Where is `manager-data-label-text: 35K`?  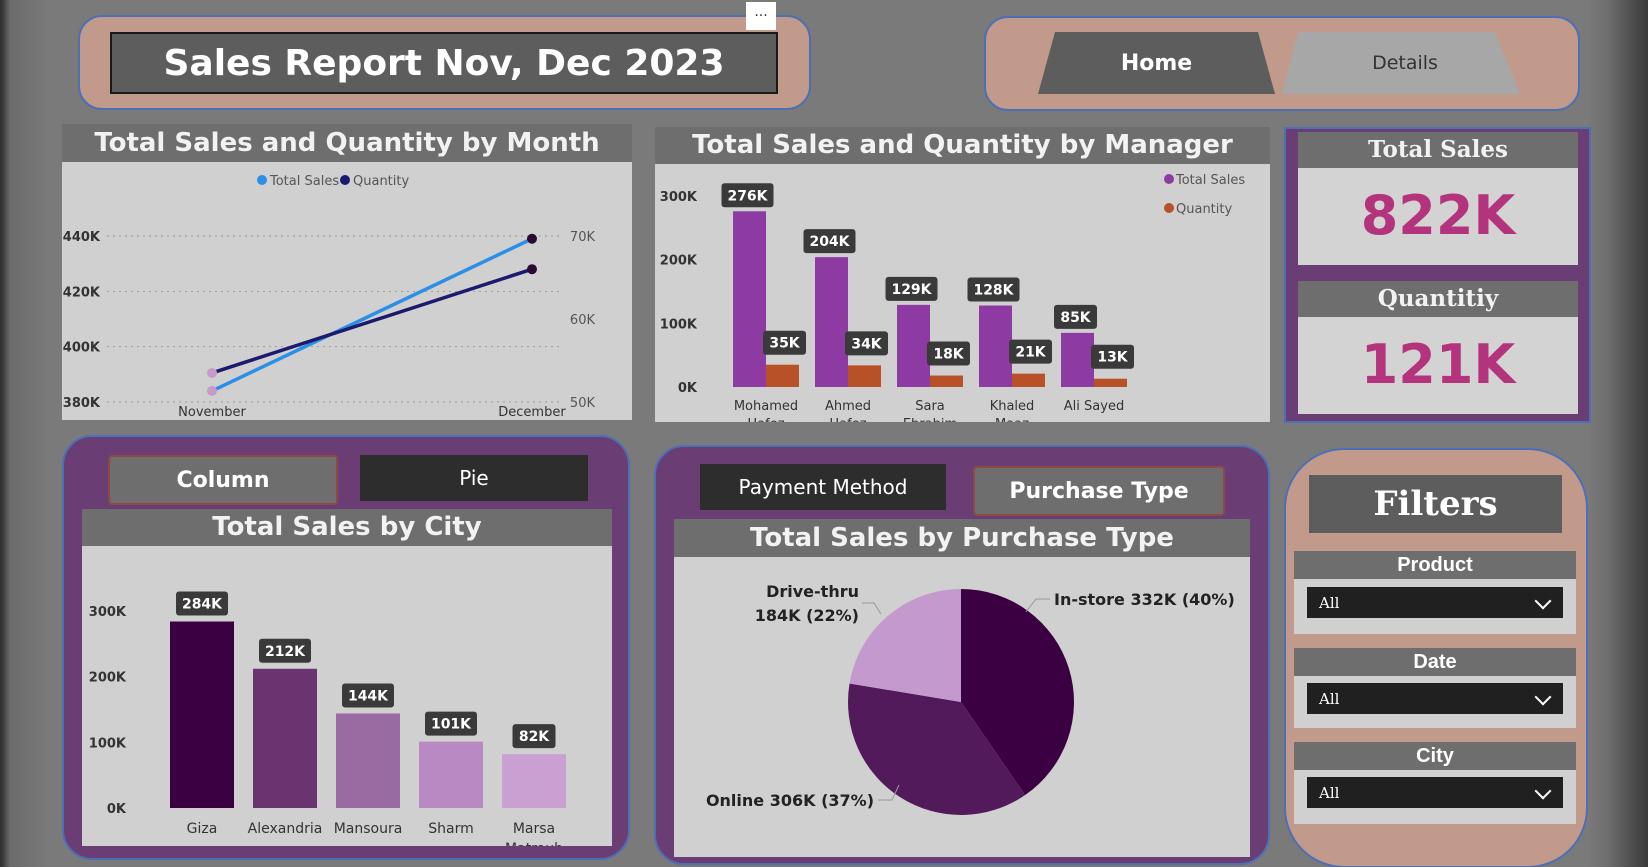
manager-data-label-text: 35K is located at coordinates (784, 344).